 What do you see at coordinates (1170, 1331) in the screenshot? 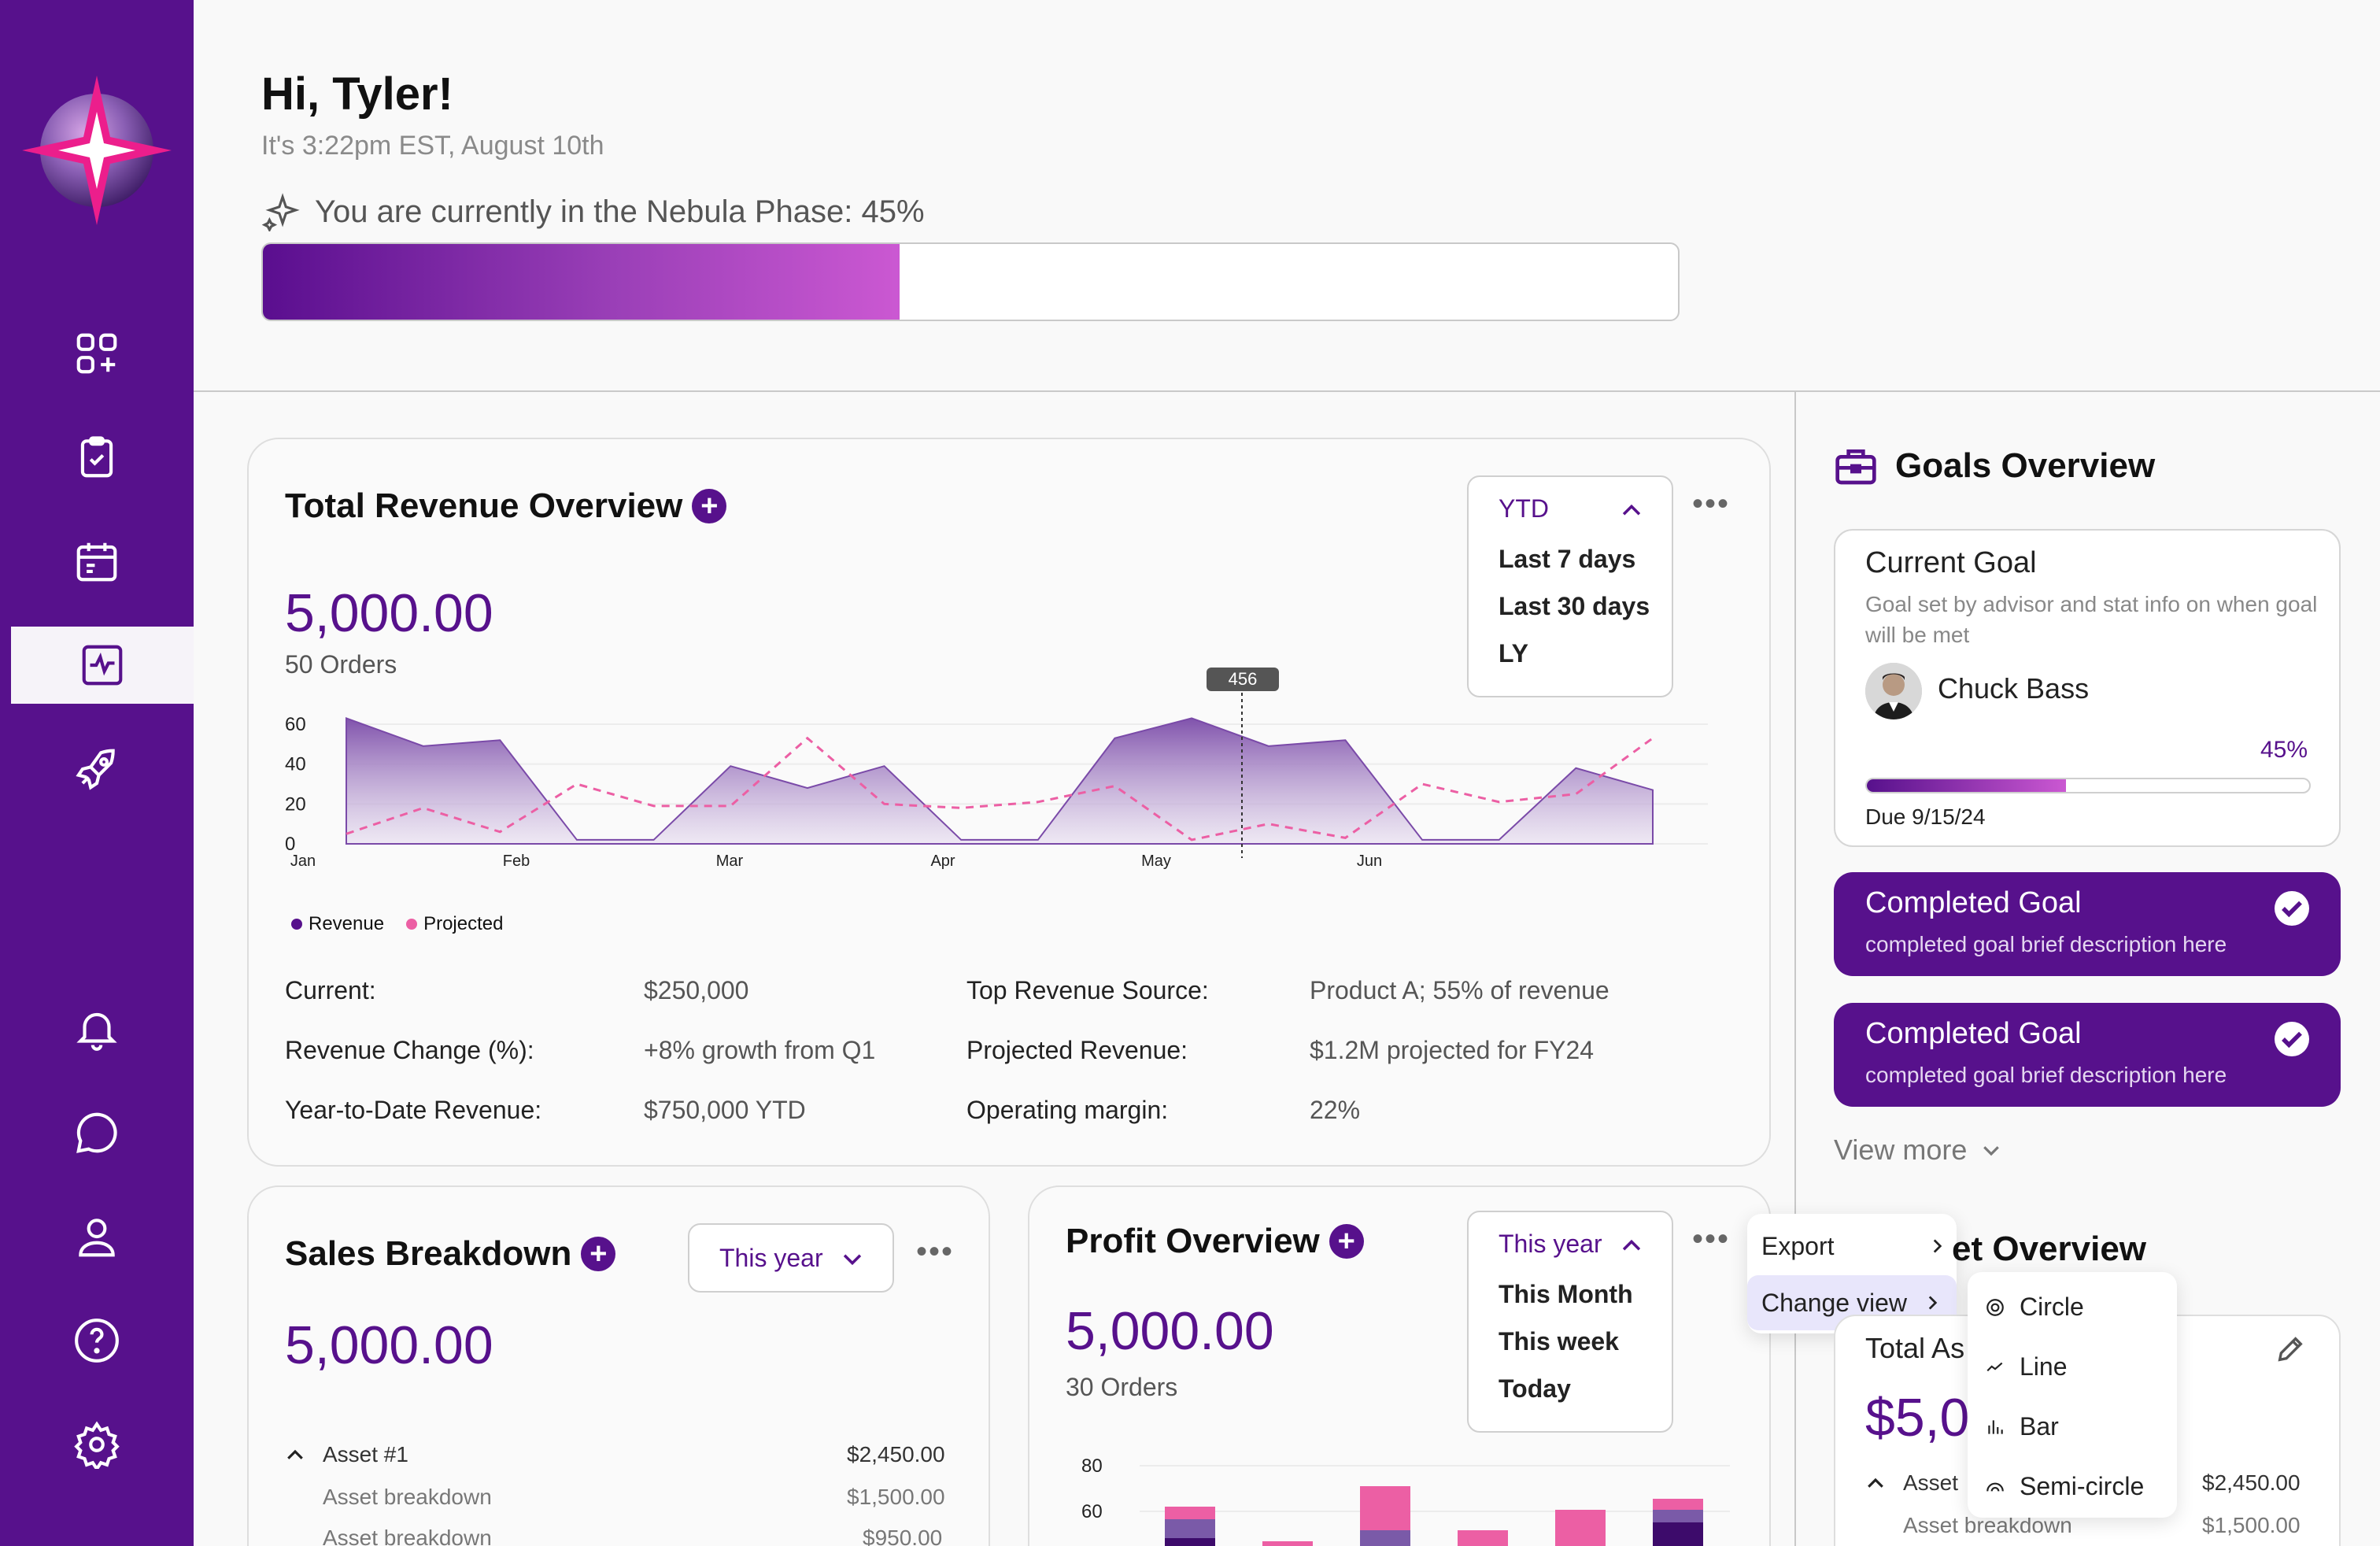
I see `profit-value: 5,000.00` at bounding box center [1170, 1331].